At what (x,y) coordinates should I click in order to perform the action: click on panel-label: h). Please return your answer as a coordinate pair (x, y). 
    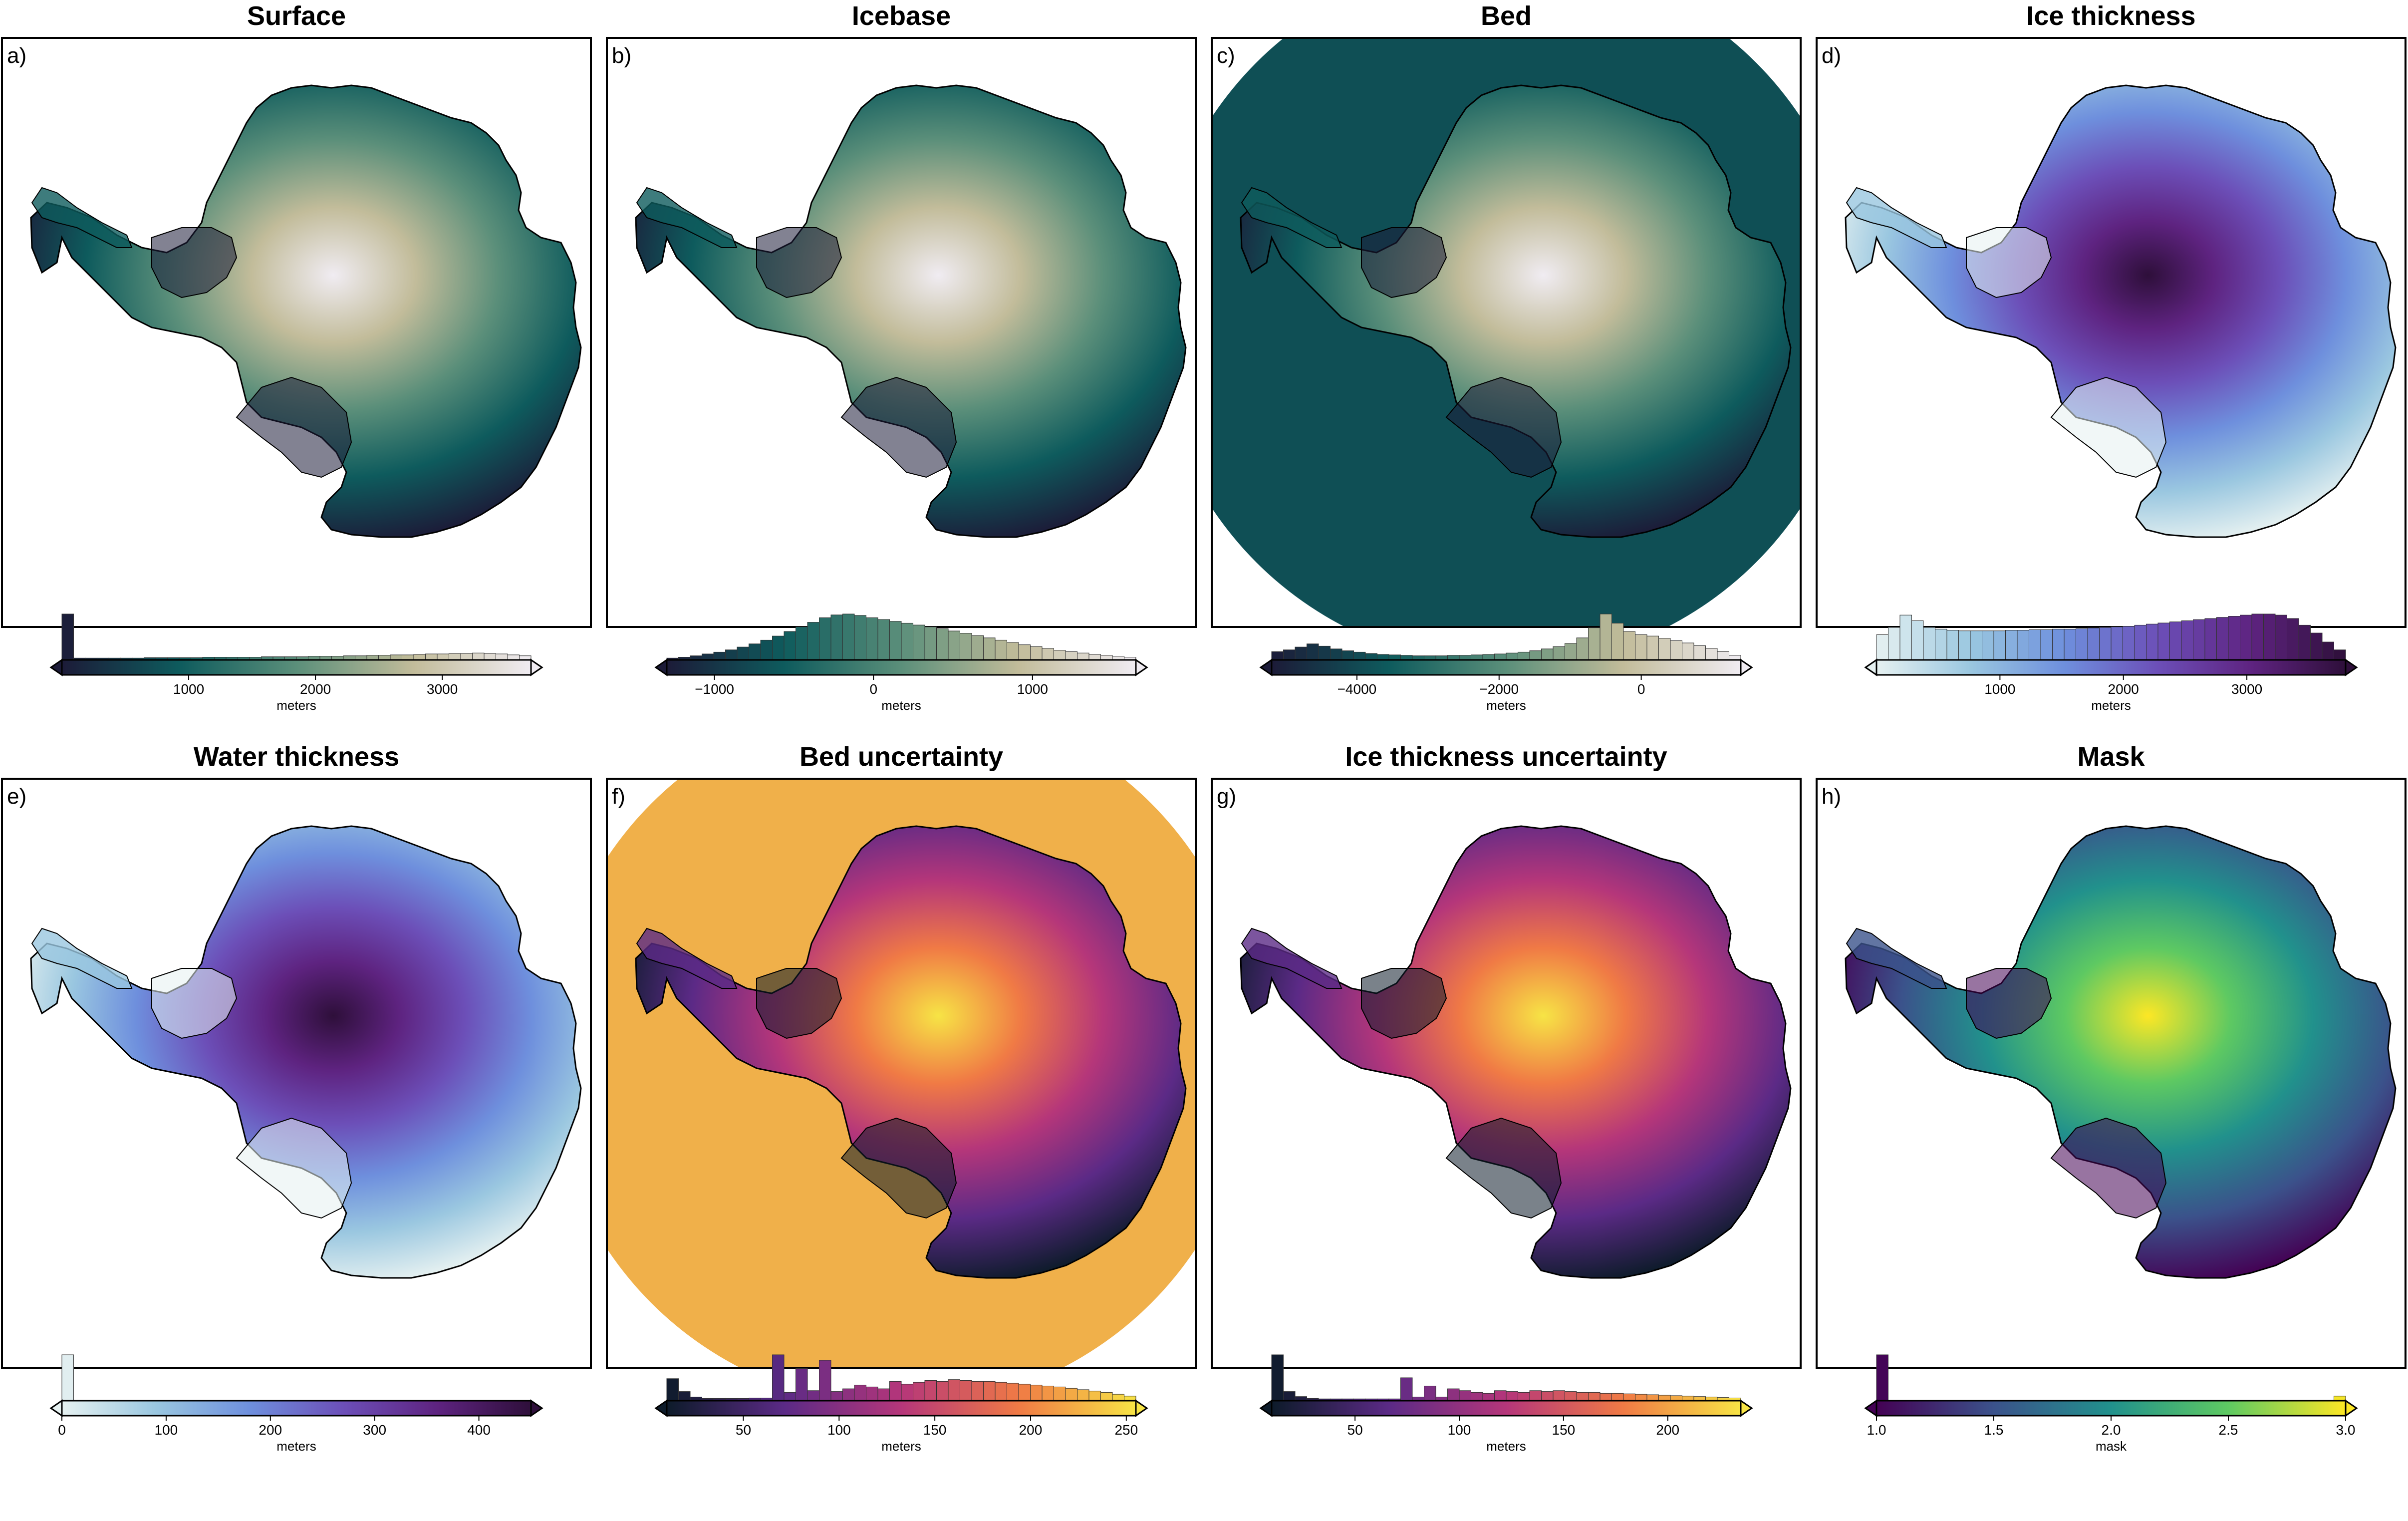
    Looking at the image, I should click on (1831, 796).